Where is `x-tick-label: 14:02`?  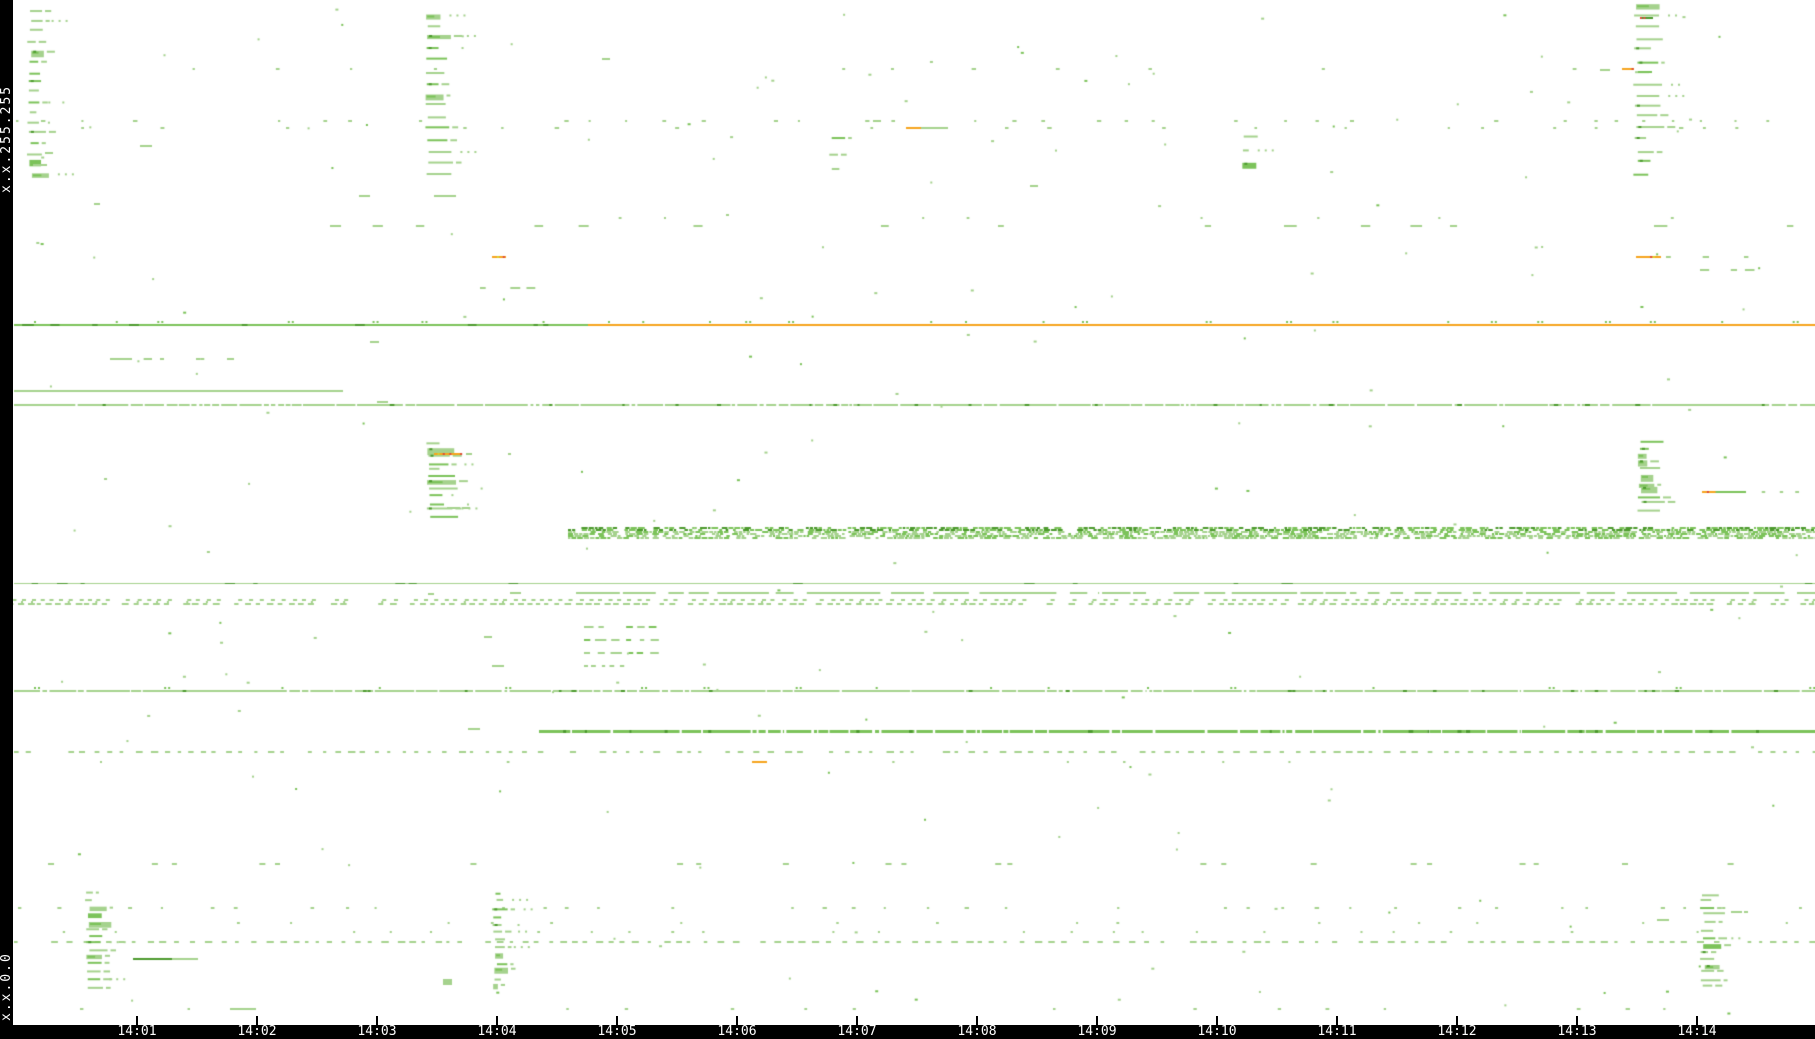 x-tick-label: 14:02 is located at coordinates (257, 1031).